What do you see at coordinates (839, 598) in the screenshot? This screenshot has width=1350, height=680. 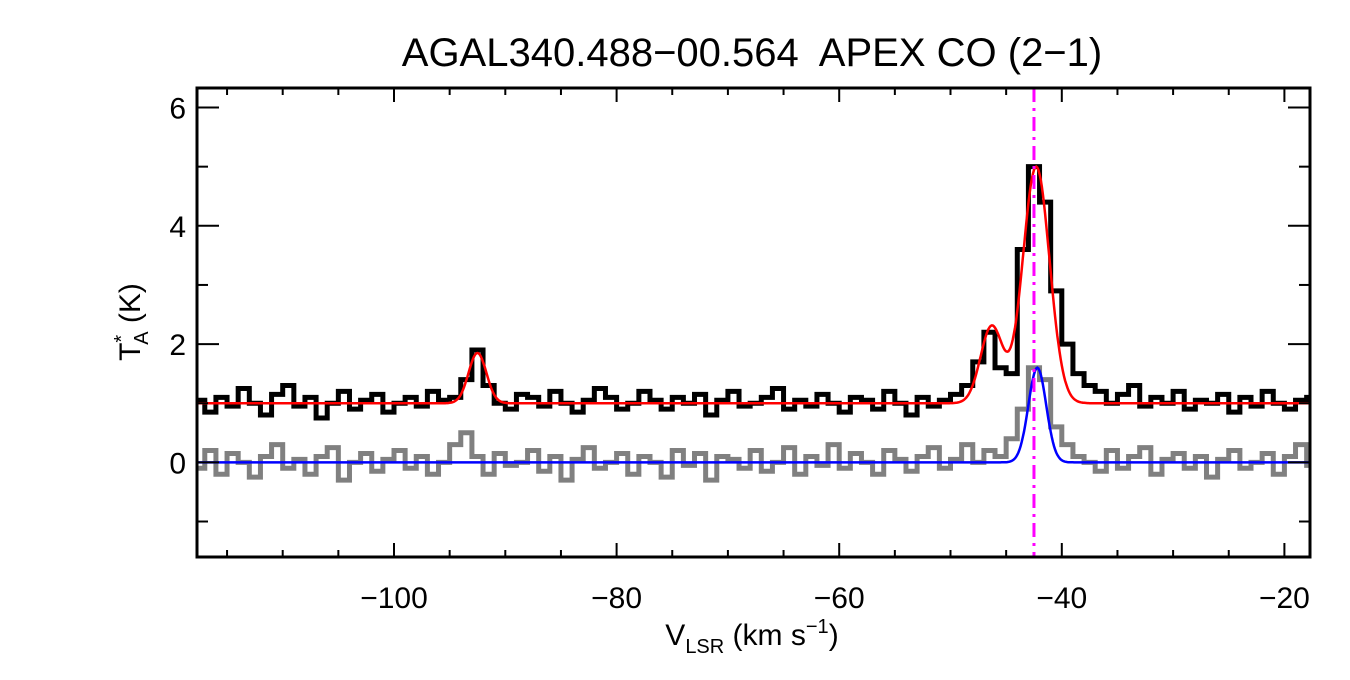 I see `x-tick-label: −60` at bounding box center [839, 598].